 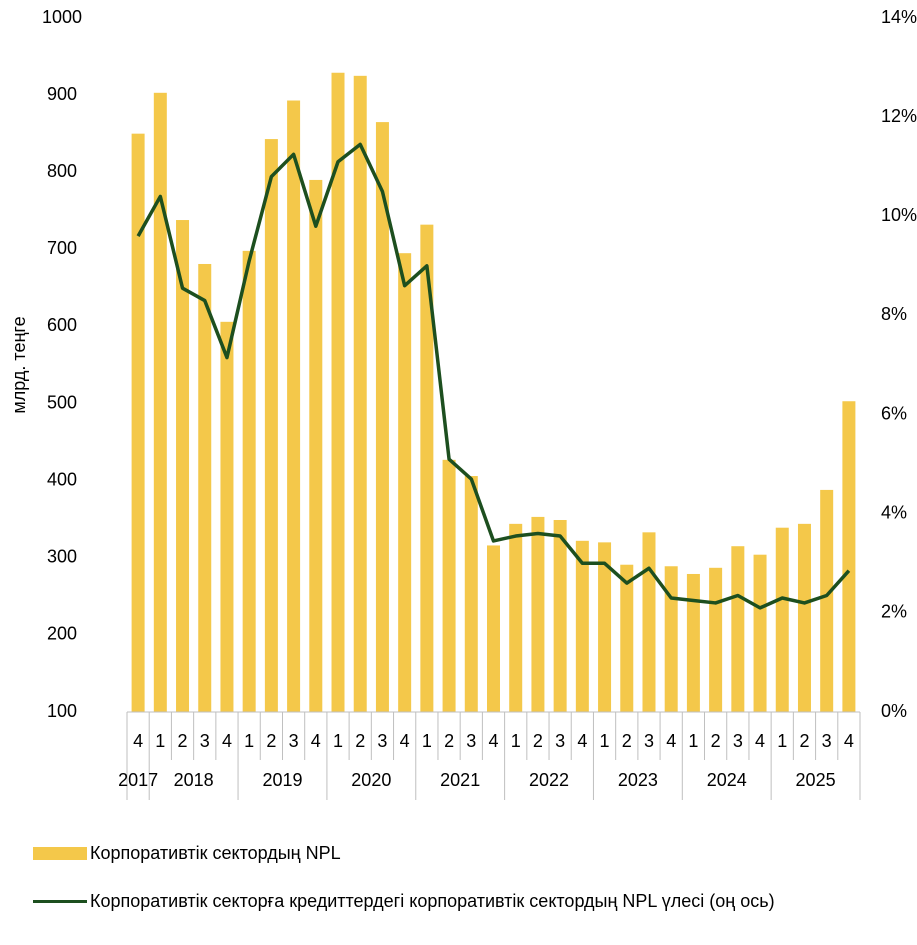 What do you see at coordinates (60, 901) in the screenshot?
I see `legend-swatch-line` at bounding box center [60, 901].